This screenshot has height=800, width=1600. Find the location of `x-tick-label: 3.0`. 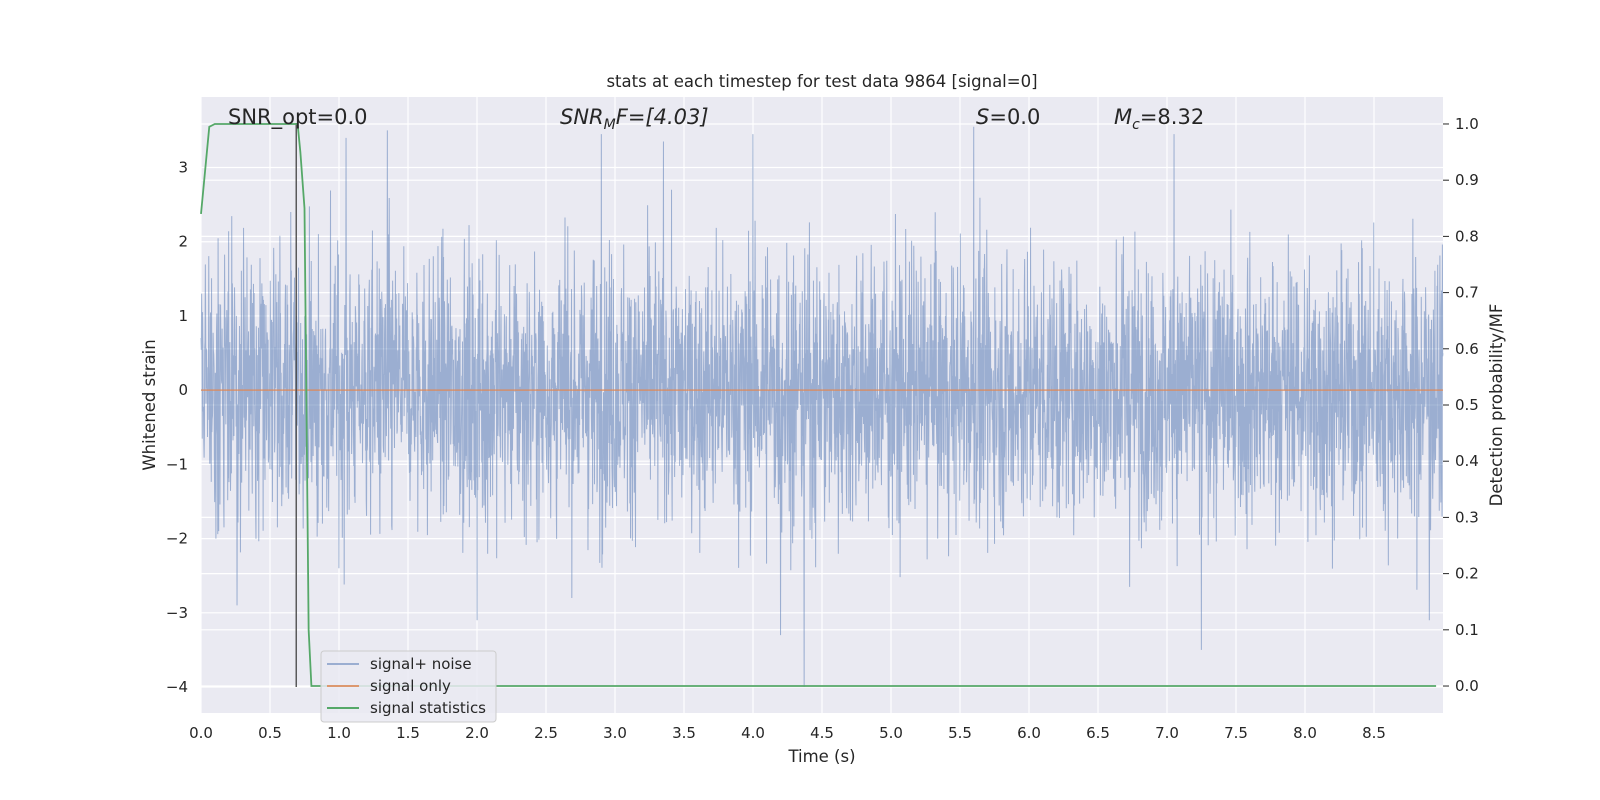

x-tick-label: 3.0 is located at coordinates (615, 733).